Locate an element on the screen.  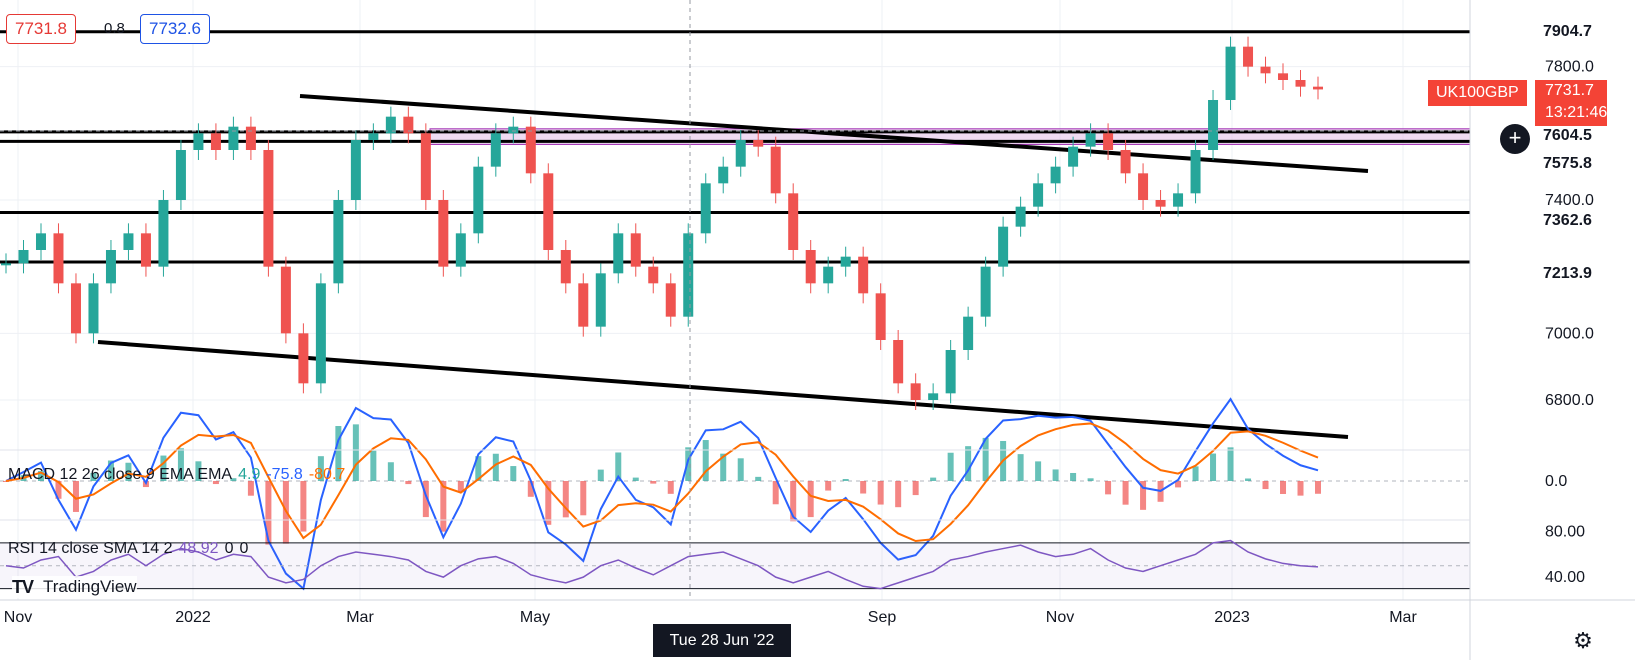
tradingview-mark: TV is located at coordinates (23, 586).